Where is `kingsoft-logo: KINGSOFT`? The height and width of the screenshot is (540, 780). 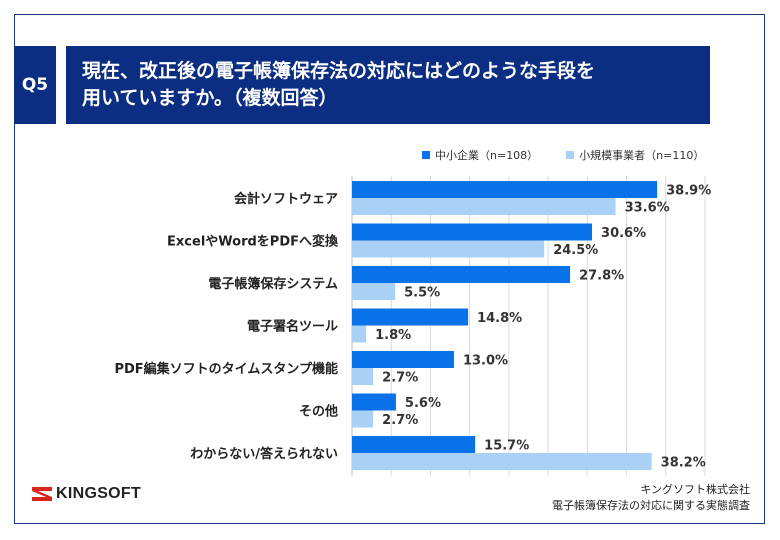 kingsoft-logo: KINGSOFT is located at coordinates (86, 494).